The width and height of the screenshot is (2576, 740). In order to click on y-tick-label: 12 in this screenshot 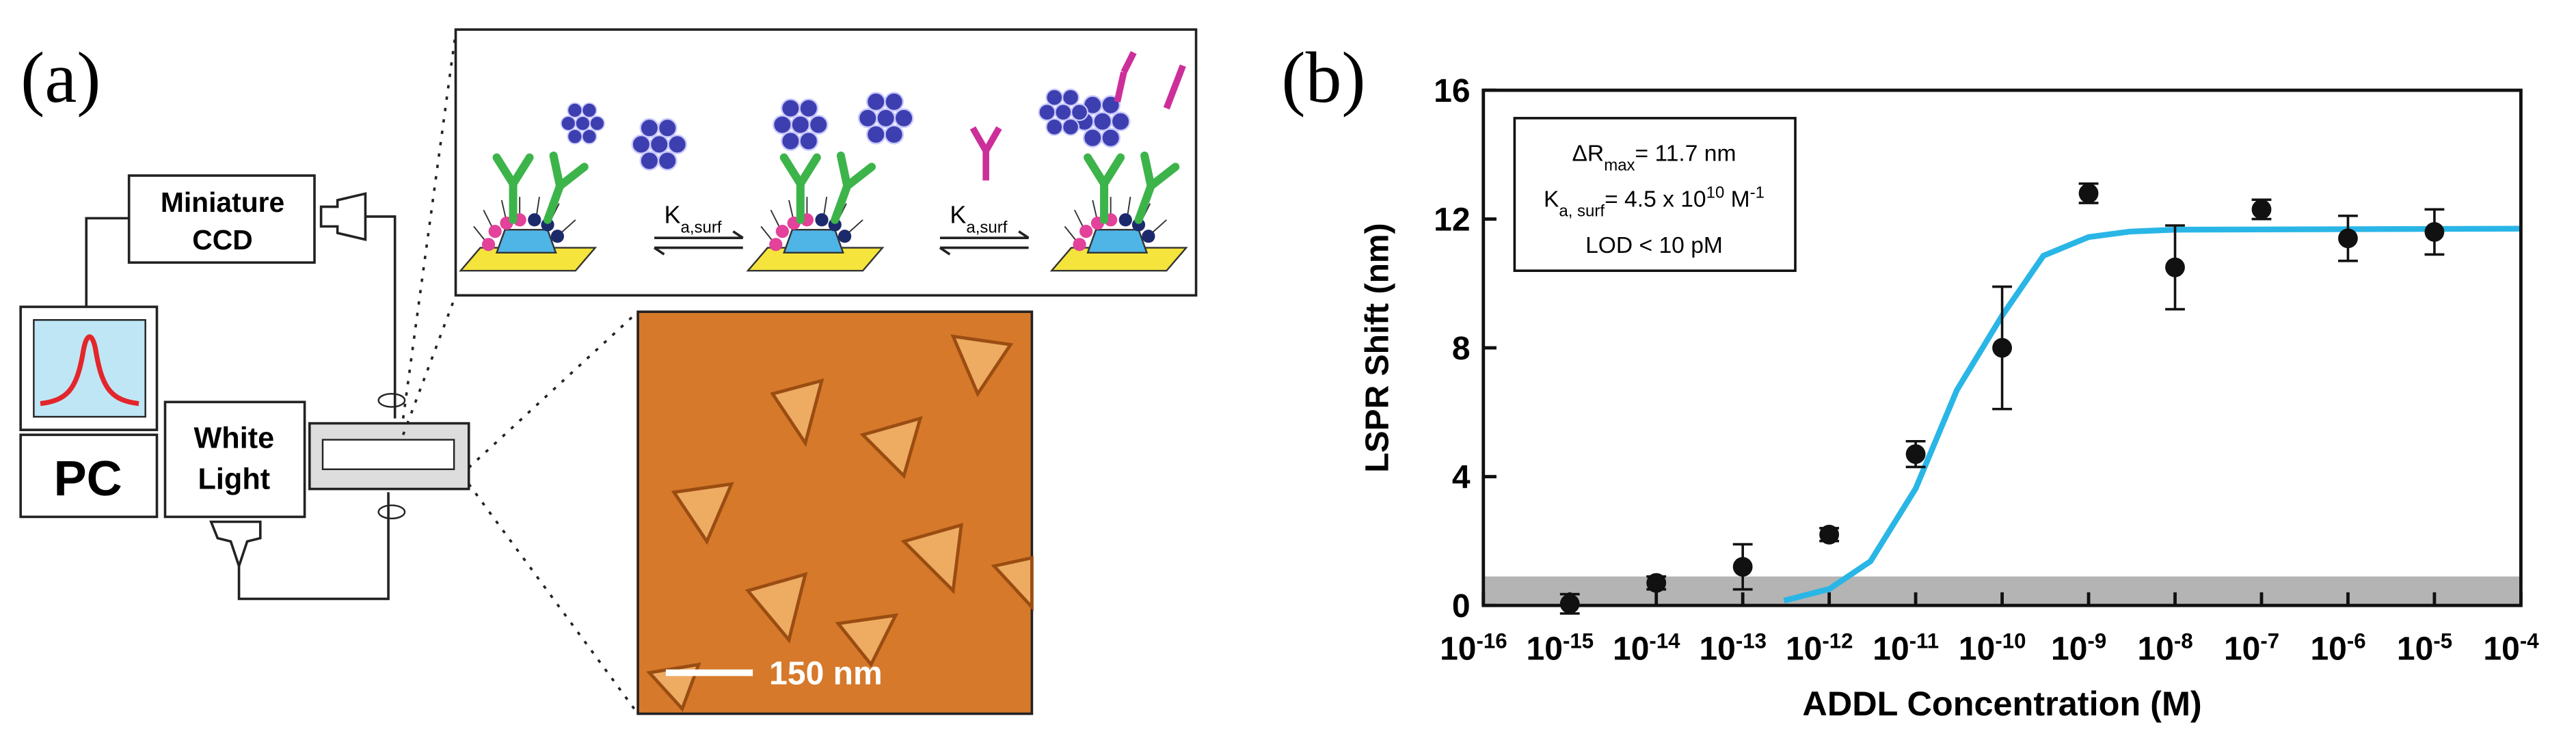, I will do `click(1452, 220)`.